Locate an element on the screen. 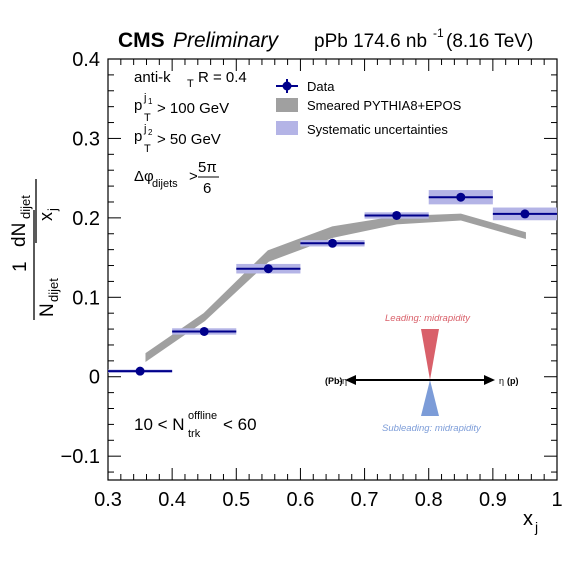 Image resolution: width=580 pixels, height=565 pixels. inset-leading-label: Leading: midrapidity is located at coordinates (428, 318).